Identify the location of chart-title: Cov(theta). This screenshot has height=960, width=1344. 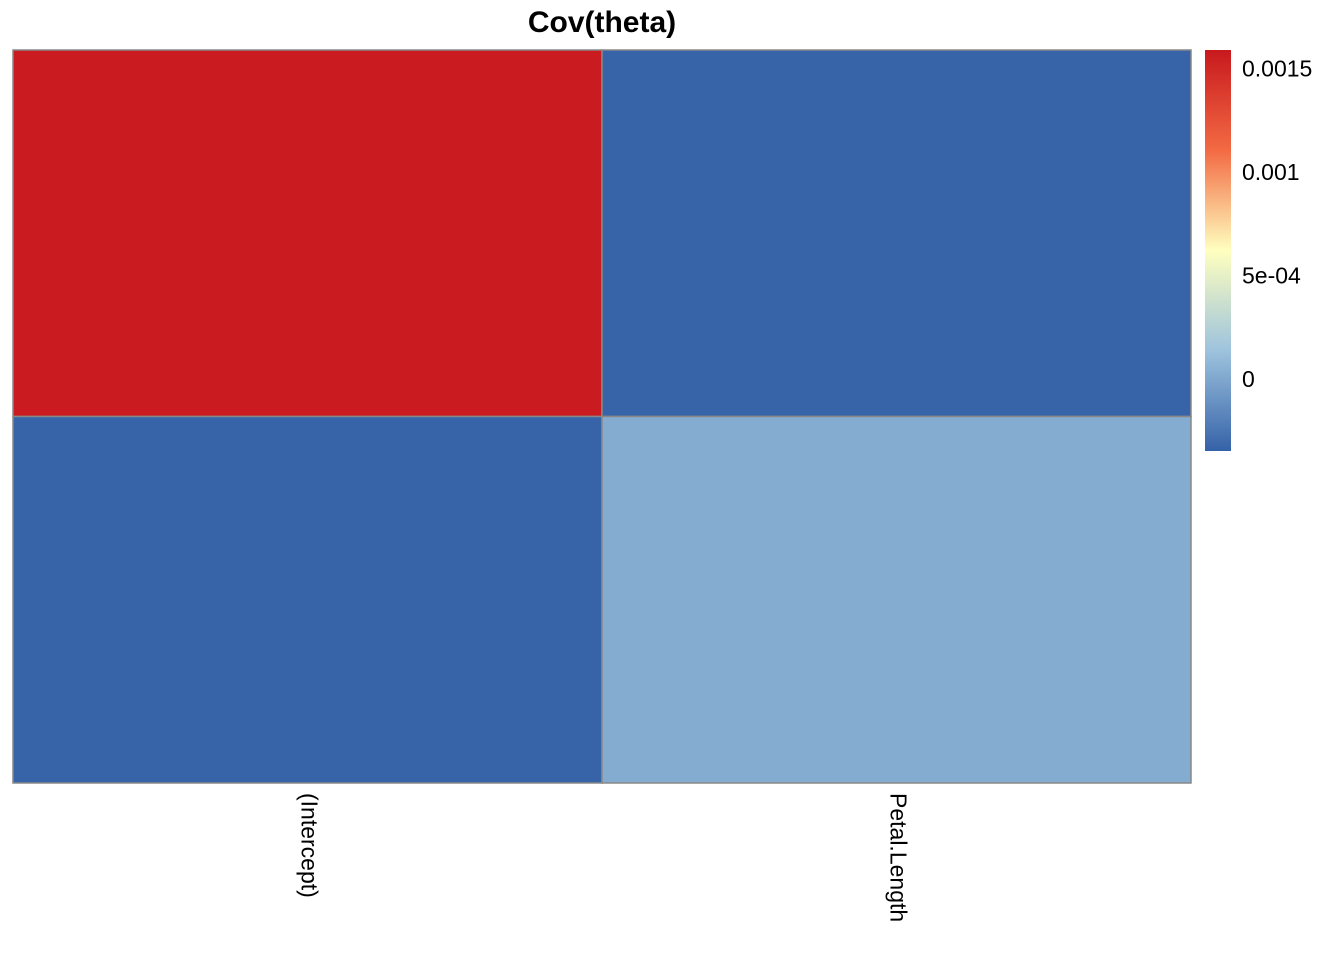
(602, 22).